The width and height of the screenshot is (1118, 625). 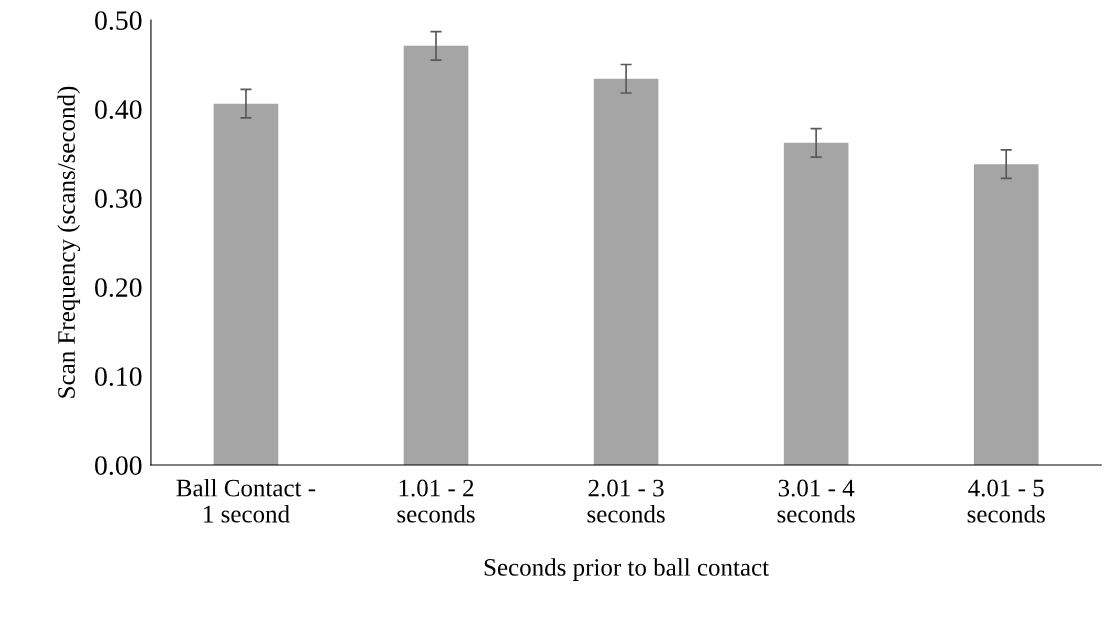 What do you see at coordinates (626, 501) in the screenshot?
I see `x-tick-label: 2.01 - 3 seconds` at bounding box center [626, 501].